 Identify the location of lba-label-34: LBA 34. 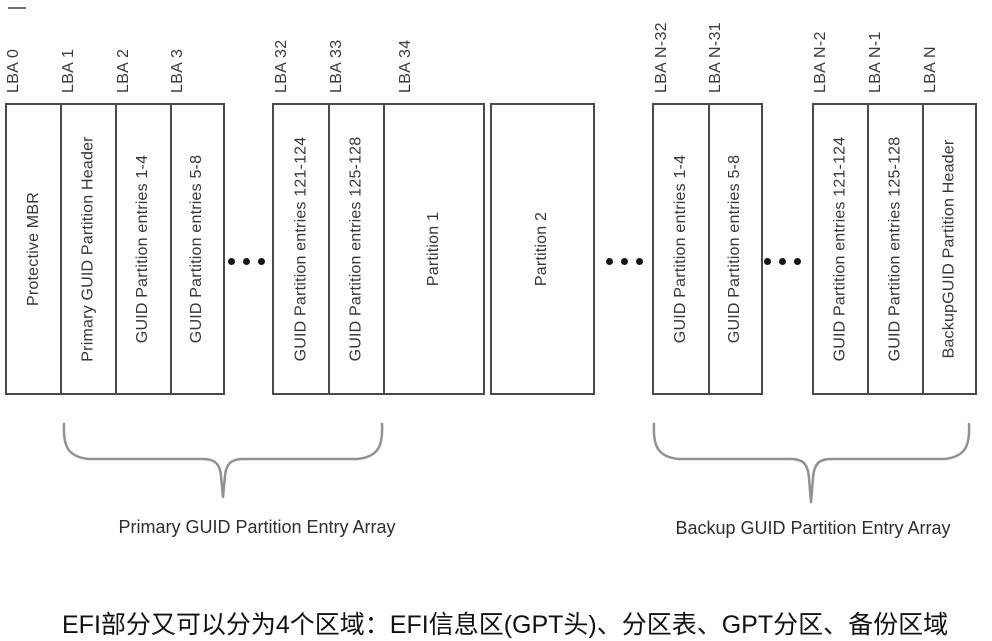
(405, 66).